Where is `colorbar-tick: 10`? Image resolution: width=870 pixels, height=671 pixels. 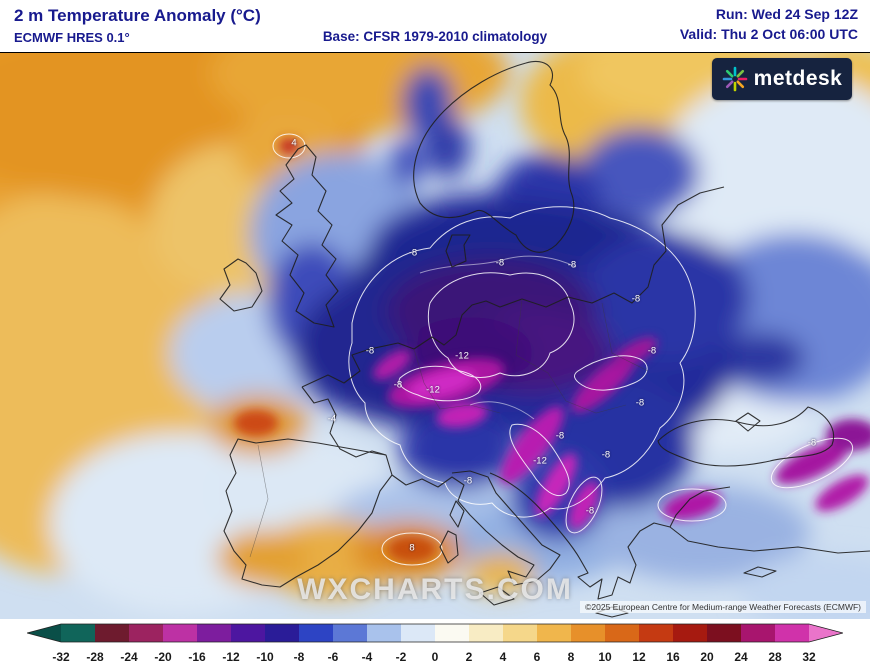
colorbar-tick: 10 is located at coordinates (605, 657).